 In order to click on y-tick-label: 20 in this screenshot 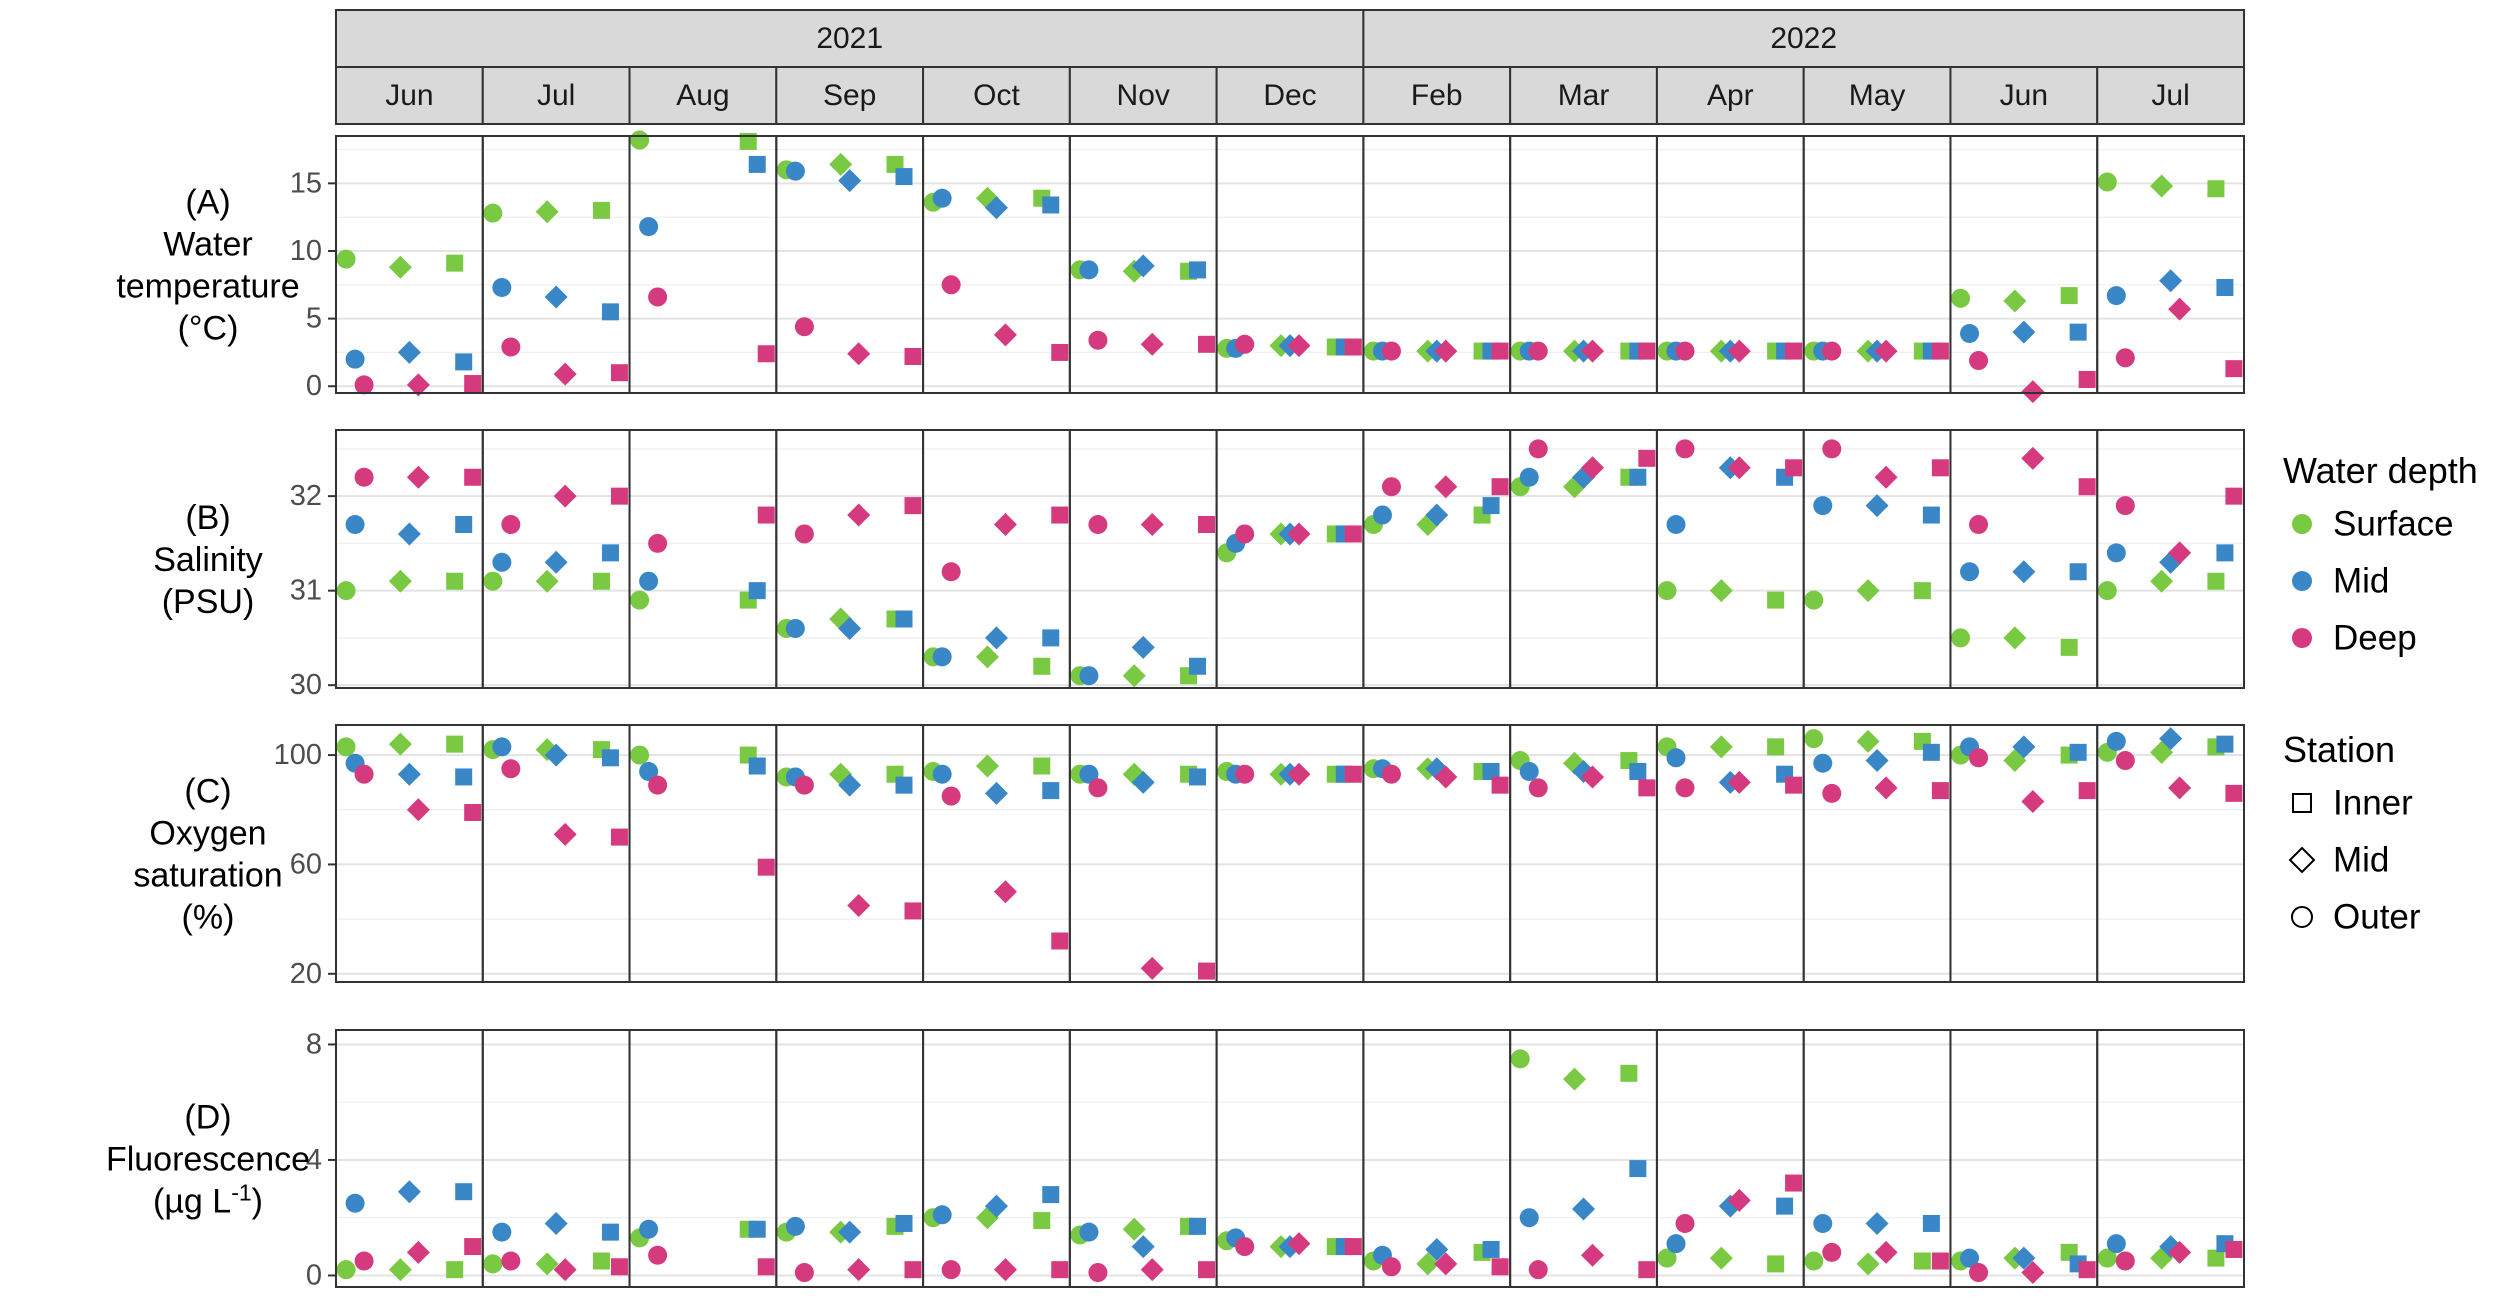, I will do `click(306, 974)`.